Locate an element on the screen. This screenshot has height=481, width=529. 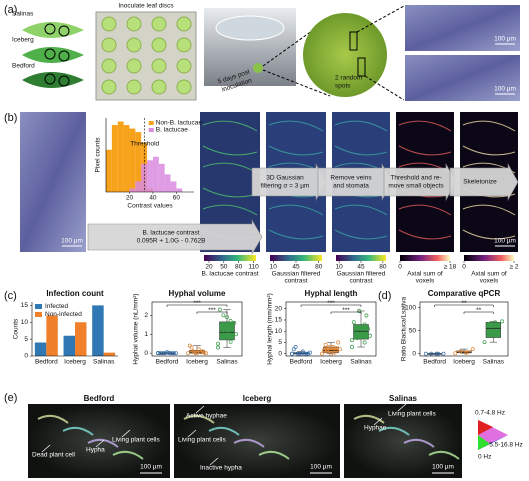
colorbar-label: Gaussian filtered is located at coordinates (296, 274).